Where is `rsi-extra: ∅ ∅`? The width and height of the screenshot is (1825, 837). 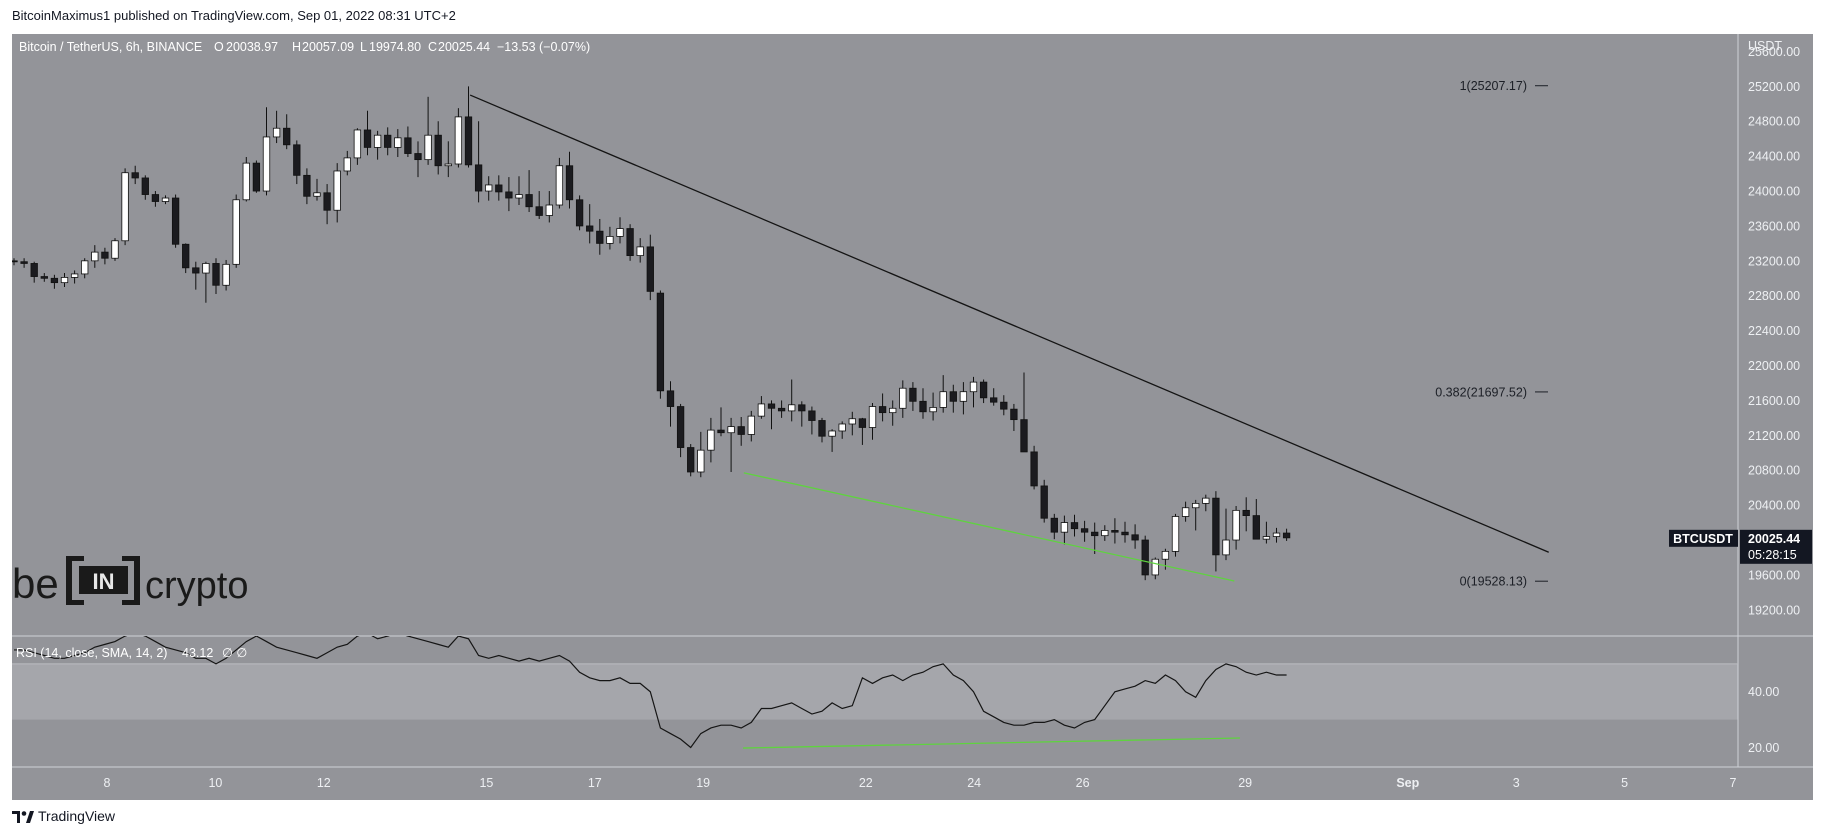 rsi-extra: ∅ ∅ is located at coordinates (234, 653).